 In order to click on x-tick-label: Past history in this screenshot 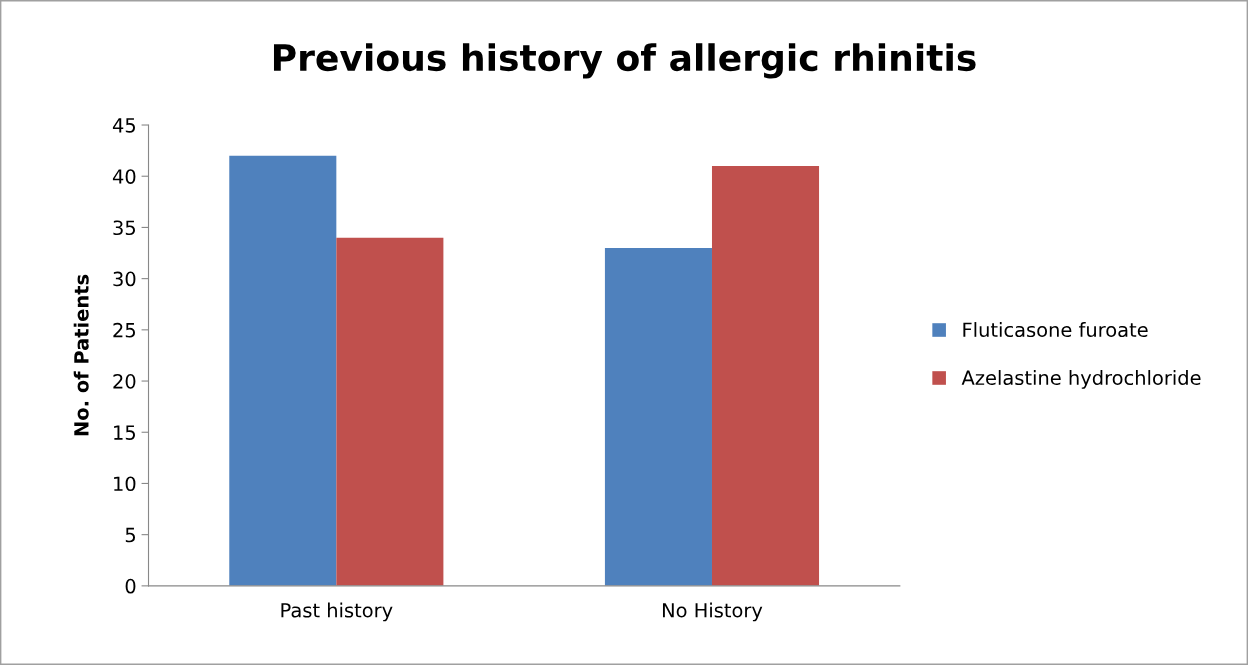, I will do `click(337, 612)`.